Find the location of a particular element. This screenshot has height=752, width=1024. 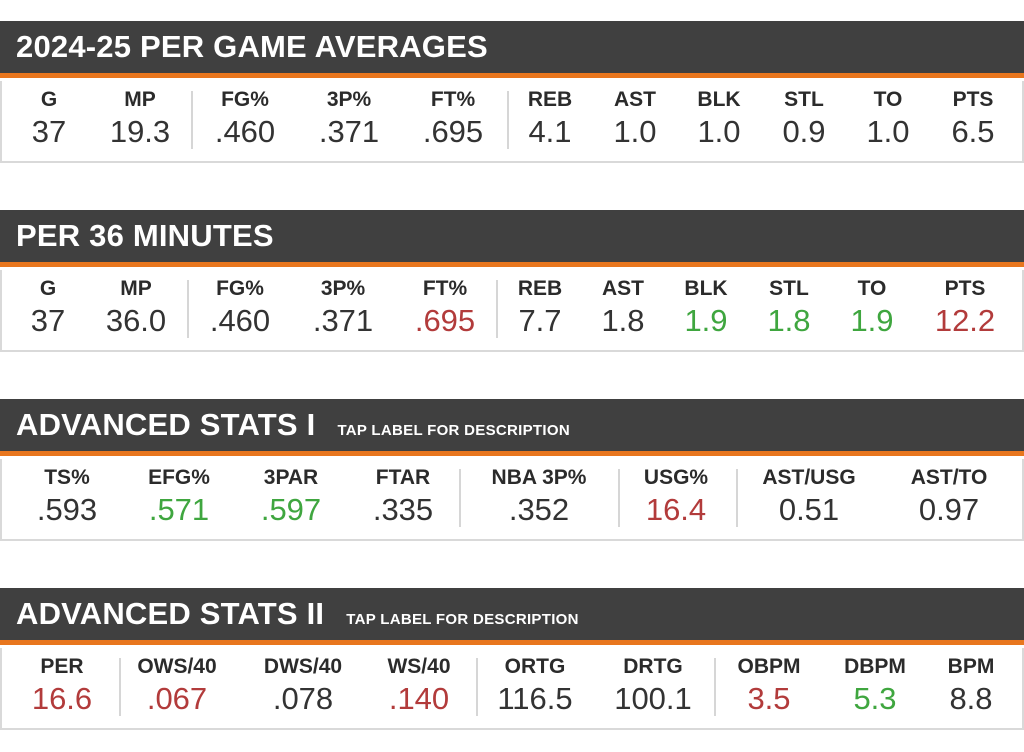

stat-label: DRTG is located at coordinates (653, 666).